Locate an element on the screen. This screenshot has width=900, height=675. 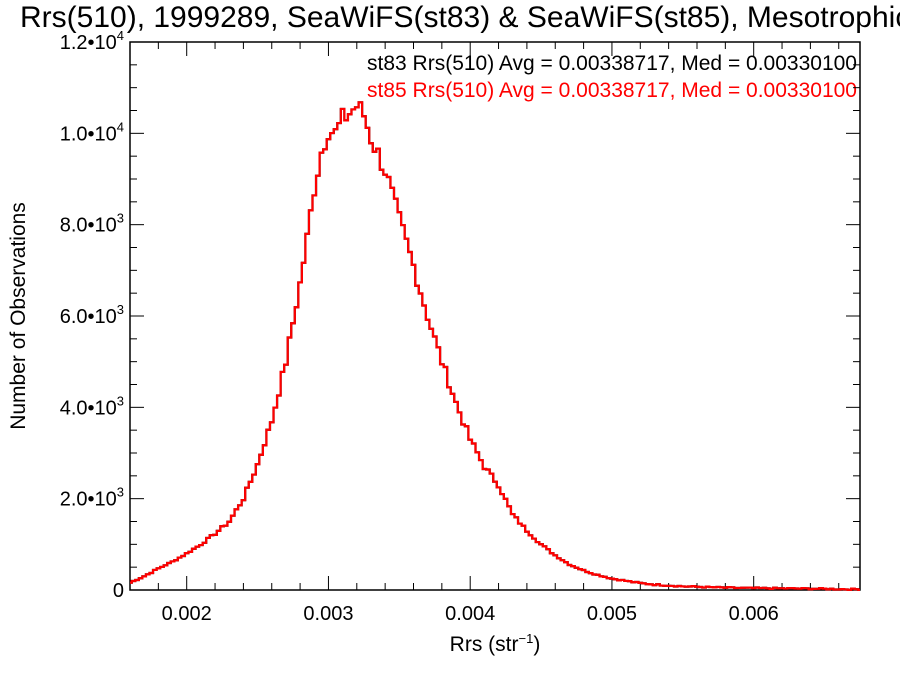
y-tick-label: 0 is located at coordinates (118, 591).